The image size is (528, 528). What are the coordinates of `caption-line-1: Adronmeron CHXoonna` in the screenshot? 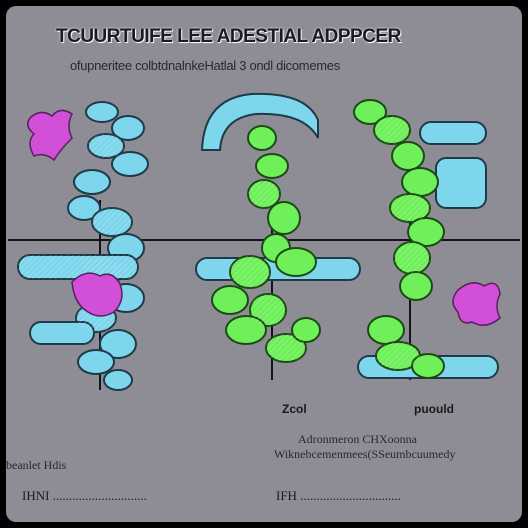 It's located at (357, 439).